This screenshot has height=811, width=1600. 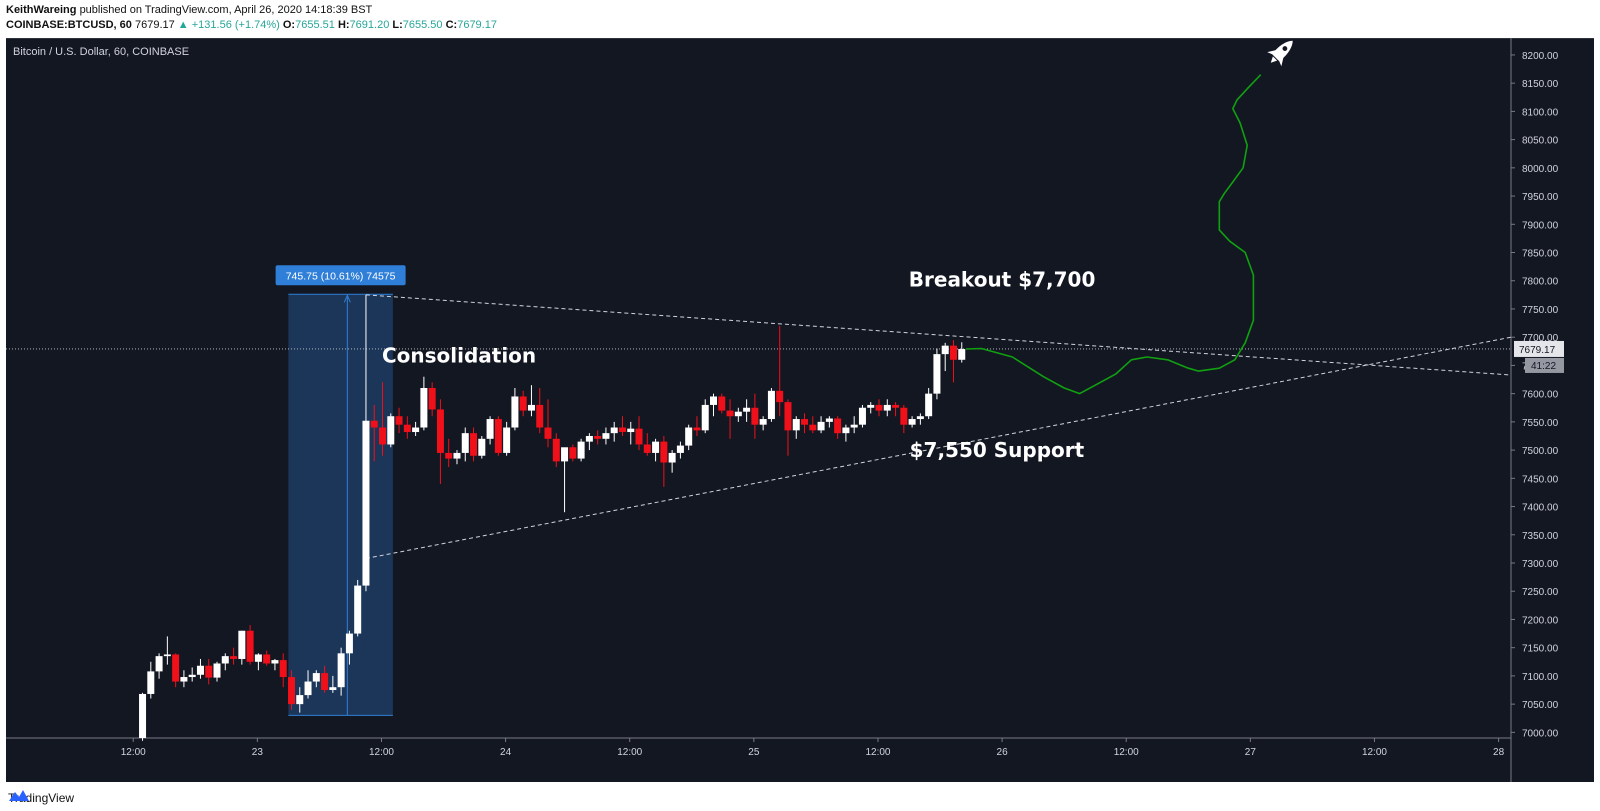 I want to click on price-label-box, so click(x=1539, y=348).